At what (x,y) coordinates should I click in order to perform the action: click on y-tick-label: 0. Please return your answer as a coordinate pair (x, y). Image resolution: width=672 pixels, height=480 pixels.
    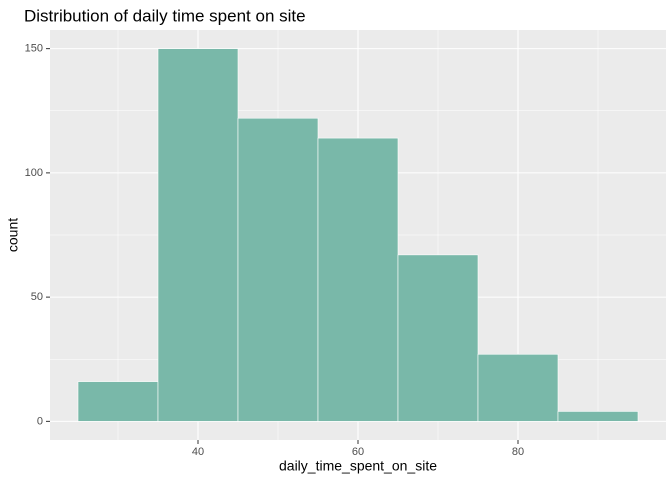
    Looking at the image, I should click on (40, 421).